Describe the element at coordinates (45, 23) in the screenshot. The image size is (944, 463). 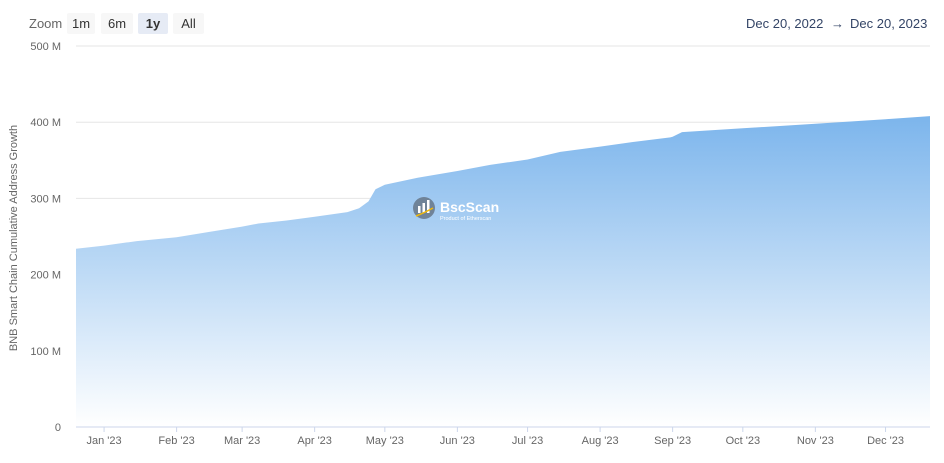
I see `zoom-label: Zoom` at that location.